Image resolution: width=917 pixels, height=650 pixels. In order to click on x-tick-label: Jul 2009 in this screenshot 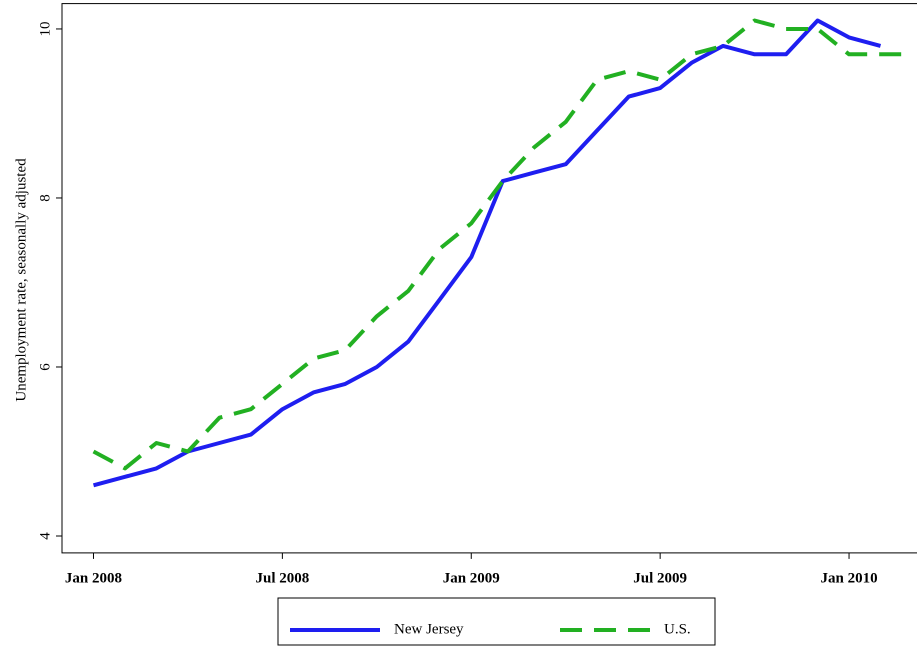, I will do `click(660, 578)`.